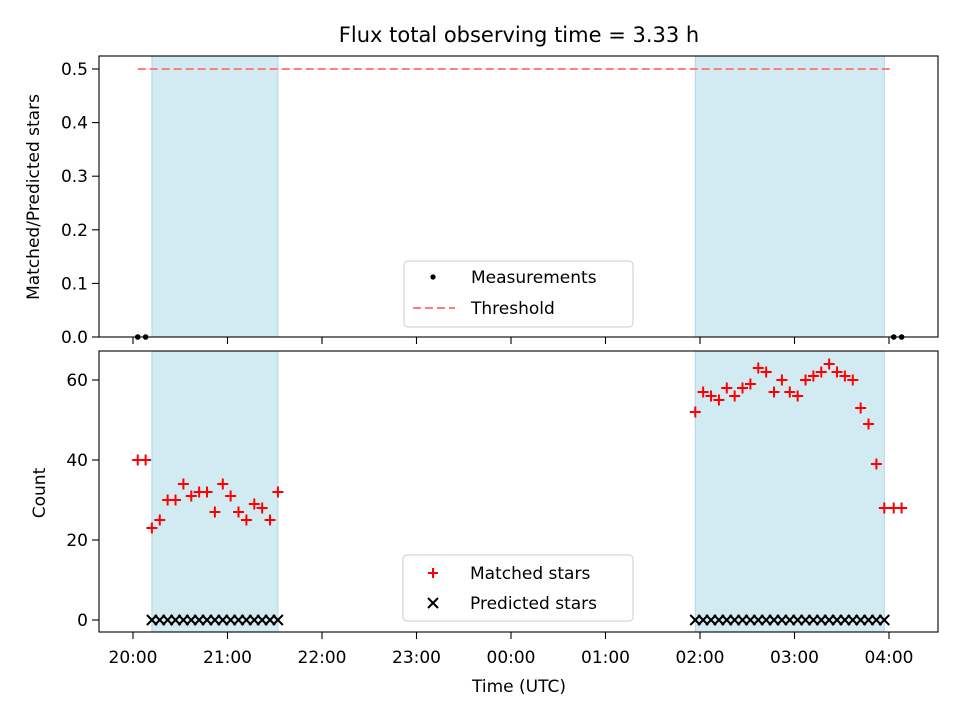 The height and width of the screenshot is (720, 960). I want to click on x-tick-label: 22:00, so click(322, 658).